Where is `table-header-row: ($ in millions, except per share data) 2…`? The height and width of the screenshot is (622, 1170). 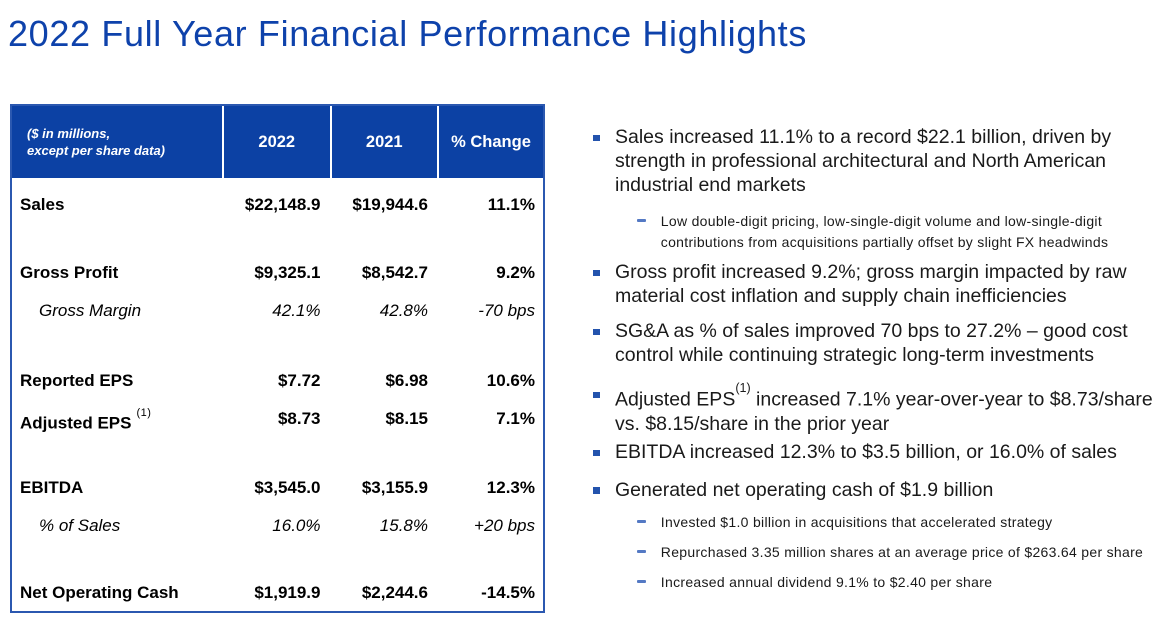
table-header-row: ($ in millions, except per share data) 2… is located at coordinates (277, 142).